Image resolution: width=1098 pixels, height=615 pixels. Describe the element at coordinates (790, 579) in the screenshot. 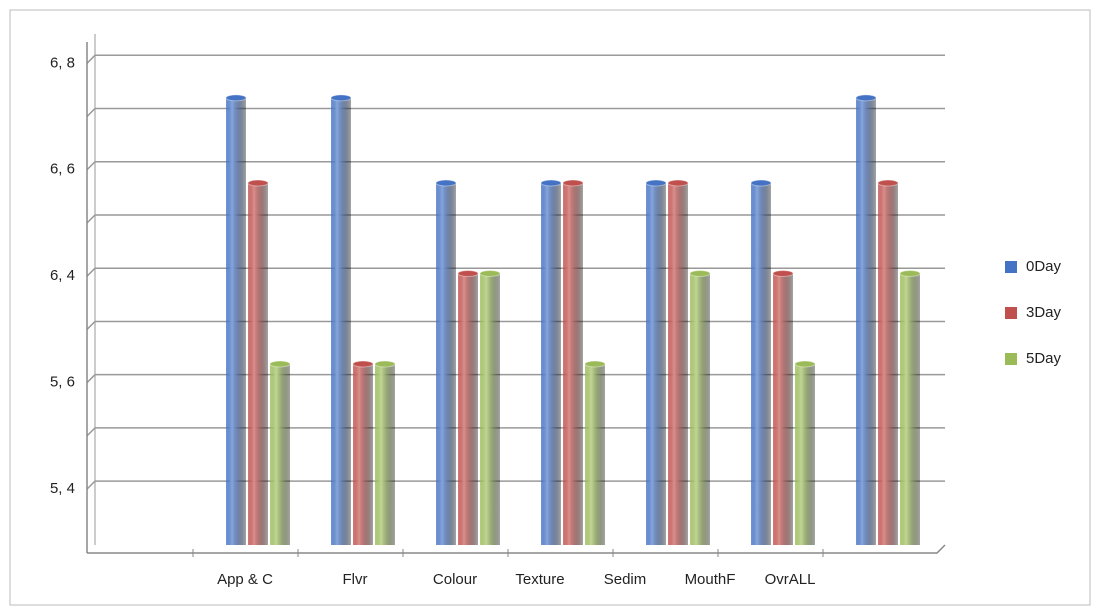

I see `x-tick-label: OvrALL` at that location.